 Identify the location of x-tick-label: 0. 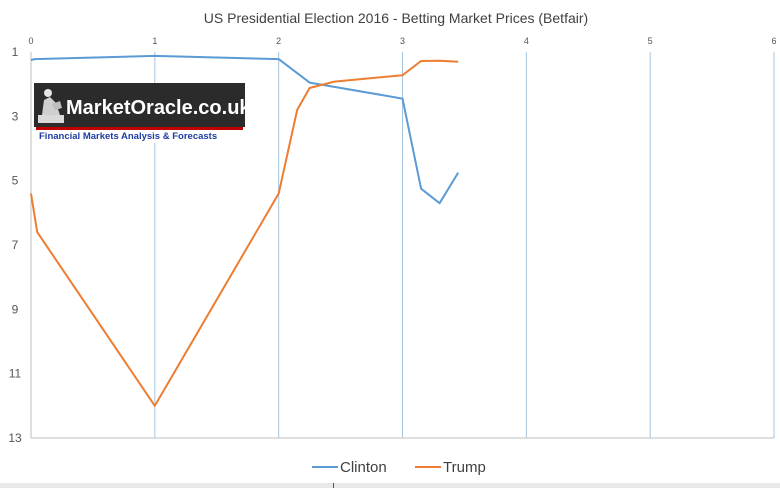
(30, 41).